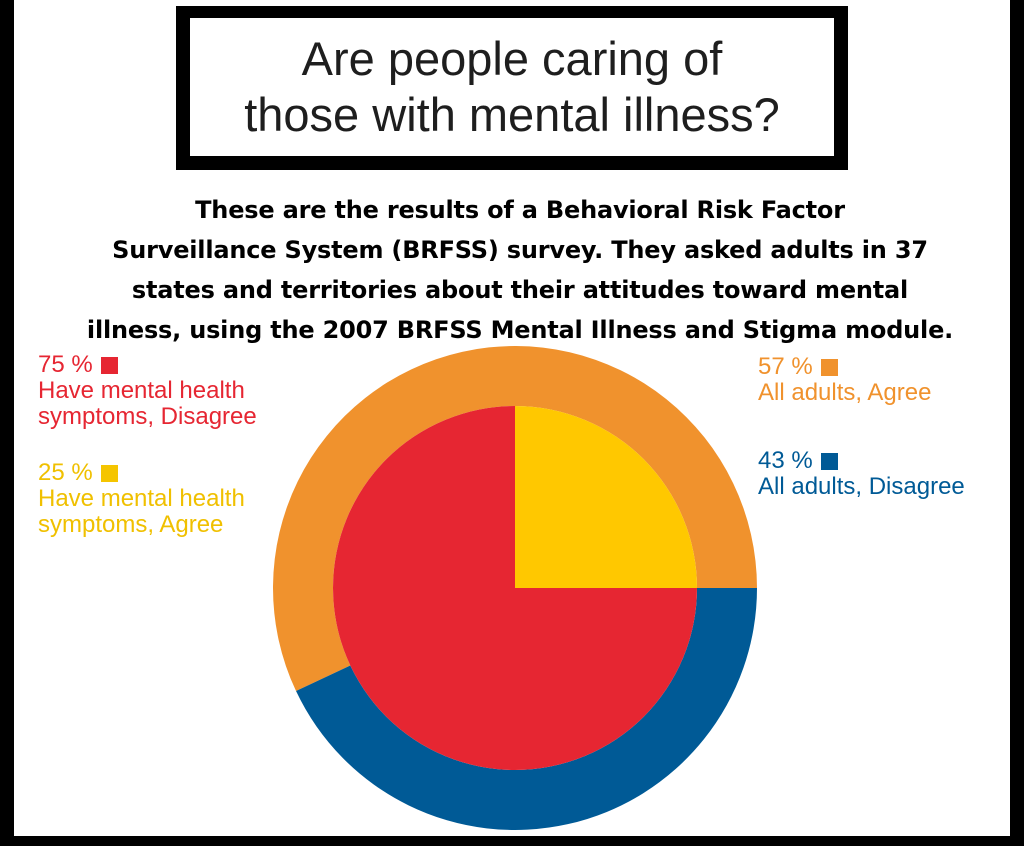  Describe the element at coordinates (785, 460) in the screenshot. I see `legend-outer-disagree-percent: 43 %` at that location.